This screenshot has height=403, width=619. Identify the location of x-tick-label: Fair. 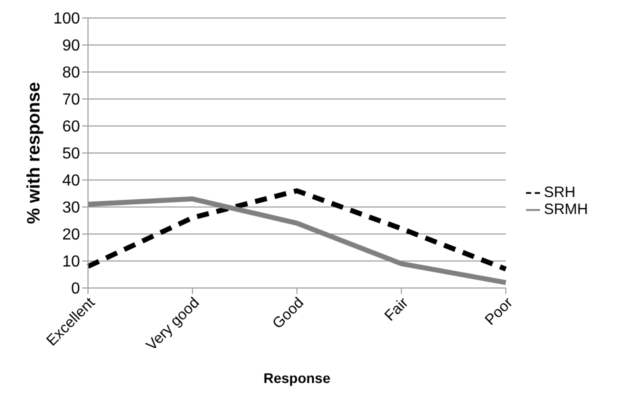
(396, 309).